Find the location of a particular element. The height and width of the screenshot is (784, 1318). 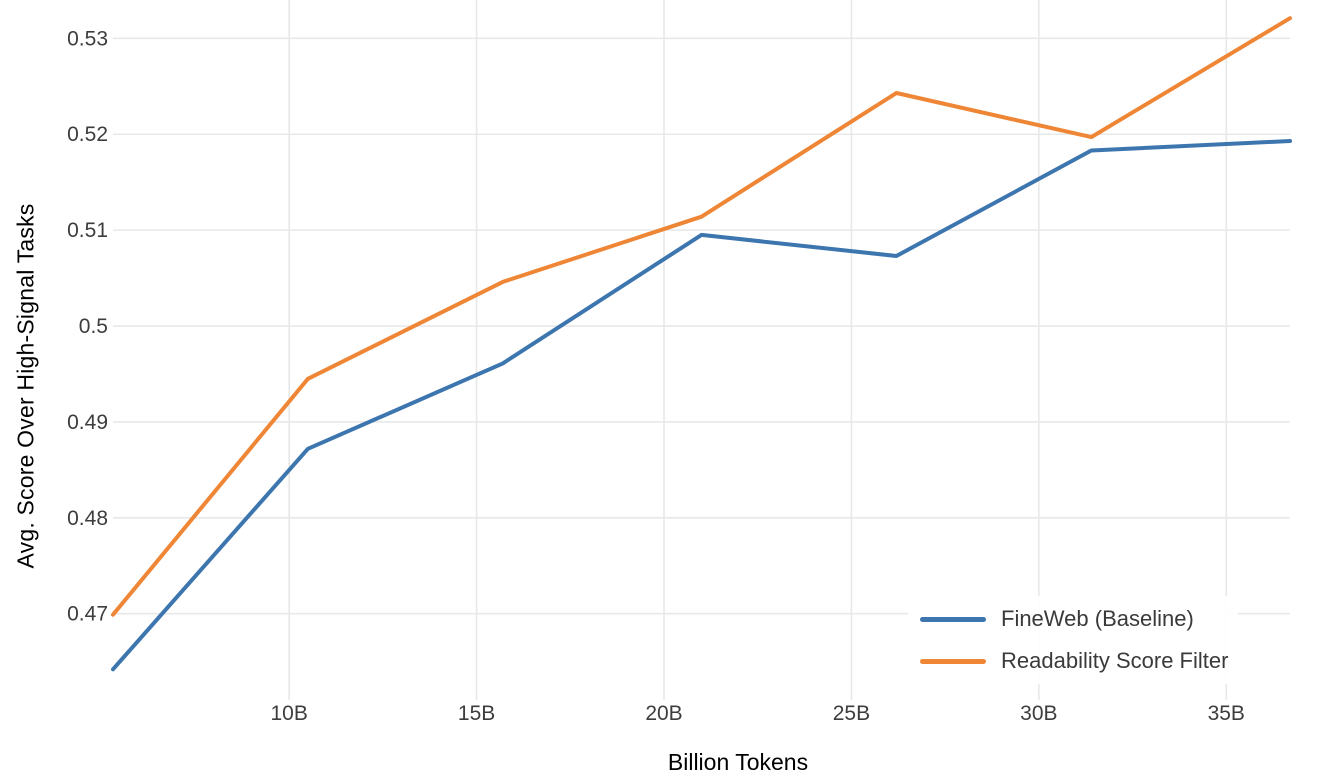

x-tick-label: 25B is located at coordinates (851, 713).